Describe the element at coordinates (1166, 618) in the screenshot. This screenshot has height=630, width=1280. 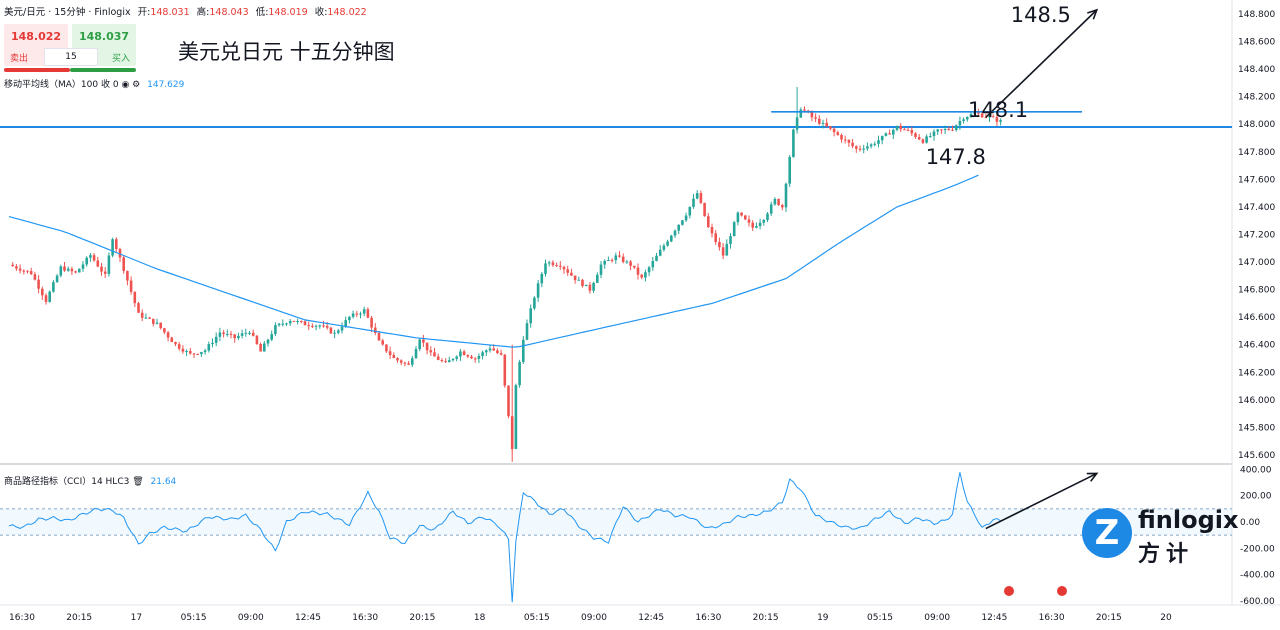
I see `time-tick-label: 20` at that location.